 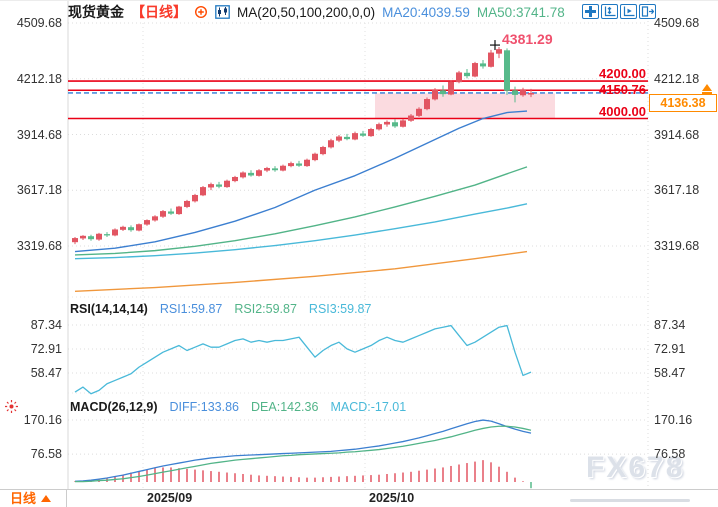 I want to click on ma50-value: MA50:3741.78, so click(x=520, y=12).